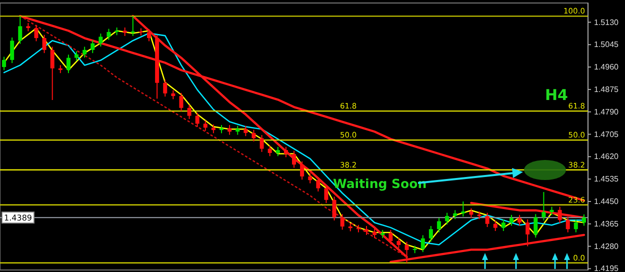 Image resolution: width=625 pixels, height=272 pixels. I want to click on y-tick-label: 1.4705, so click(607, 134).